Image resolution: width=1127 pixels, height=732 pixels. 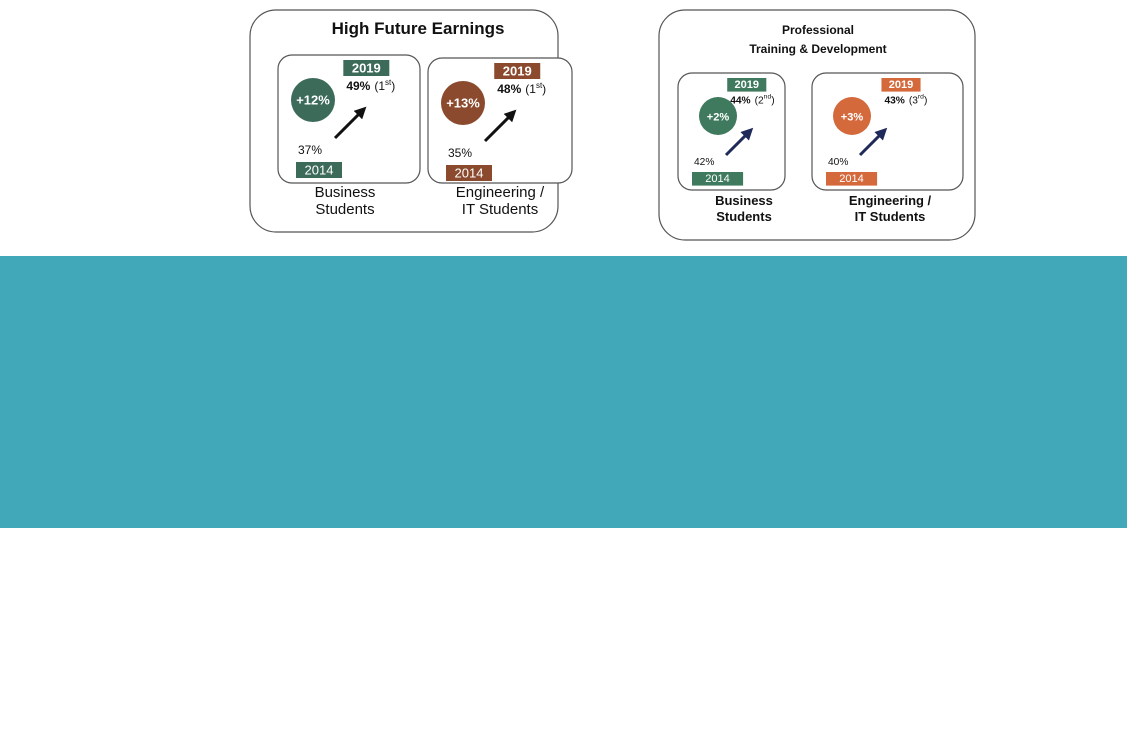 What do you see at coordinates (704, 162) in the screenshot?
I see `value-2014: 42%` at bounding box center [704, 162].